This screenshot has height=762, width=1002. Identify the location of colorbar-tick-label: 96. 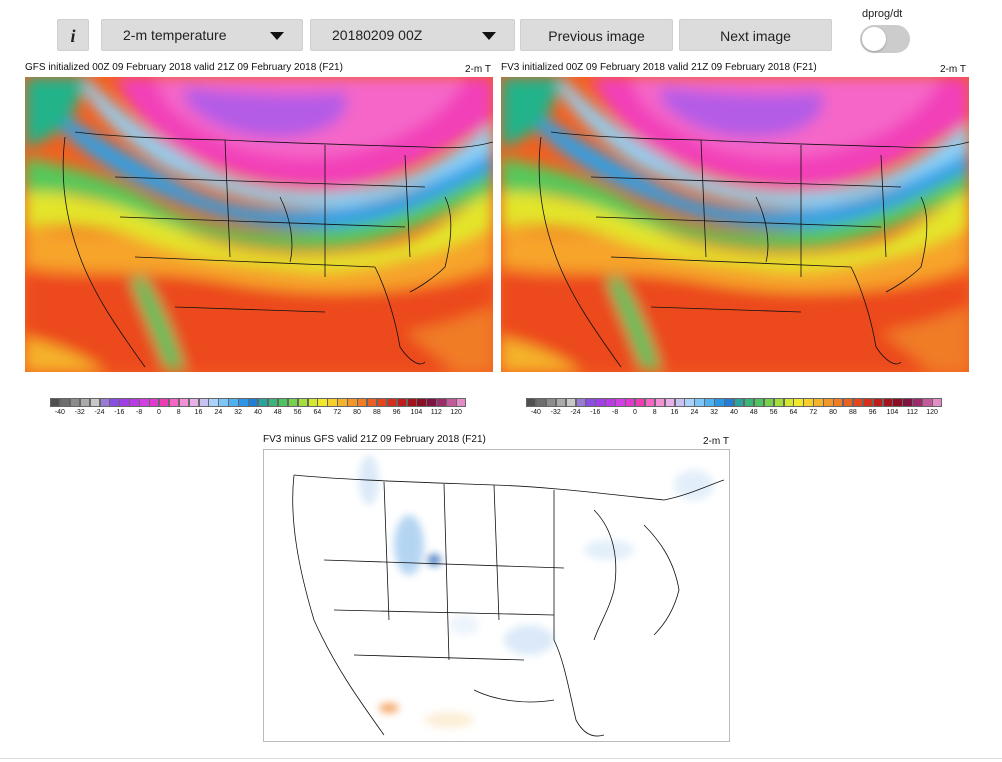
(872, 412).